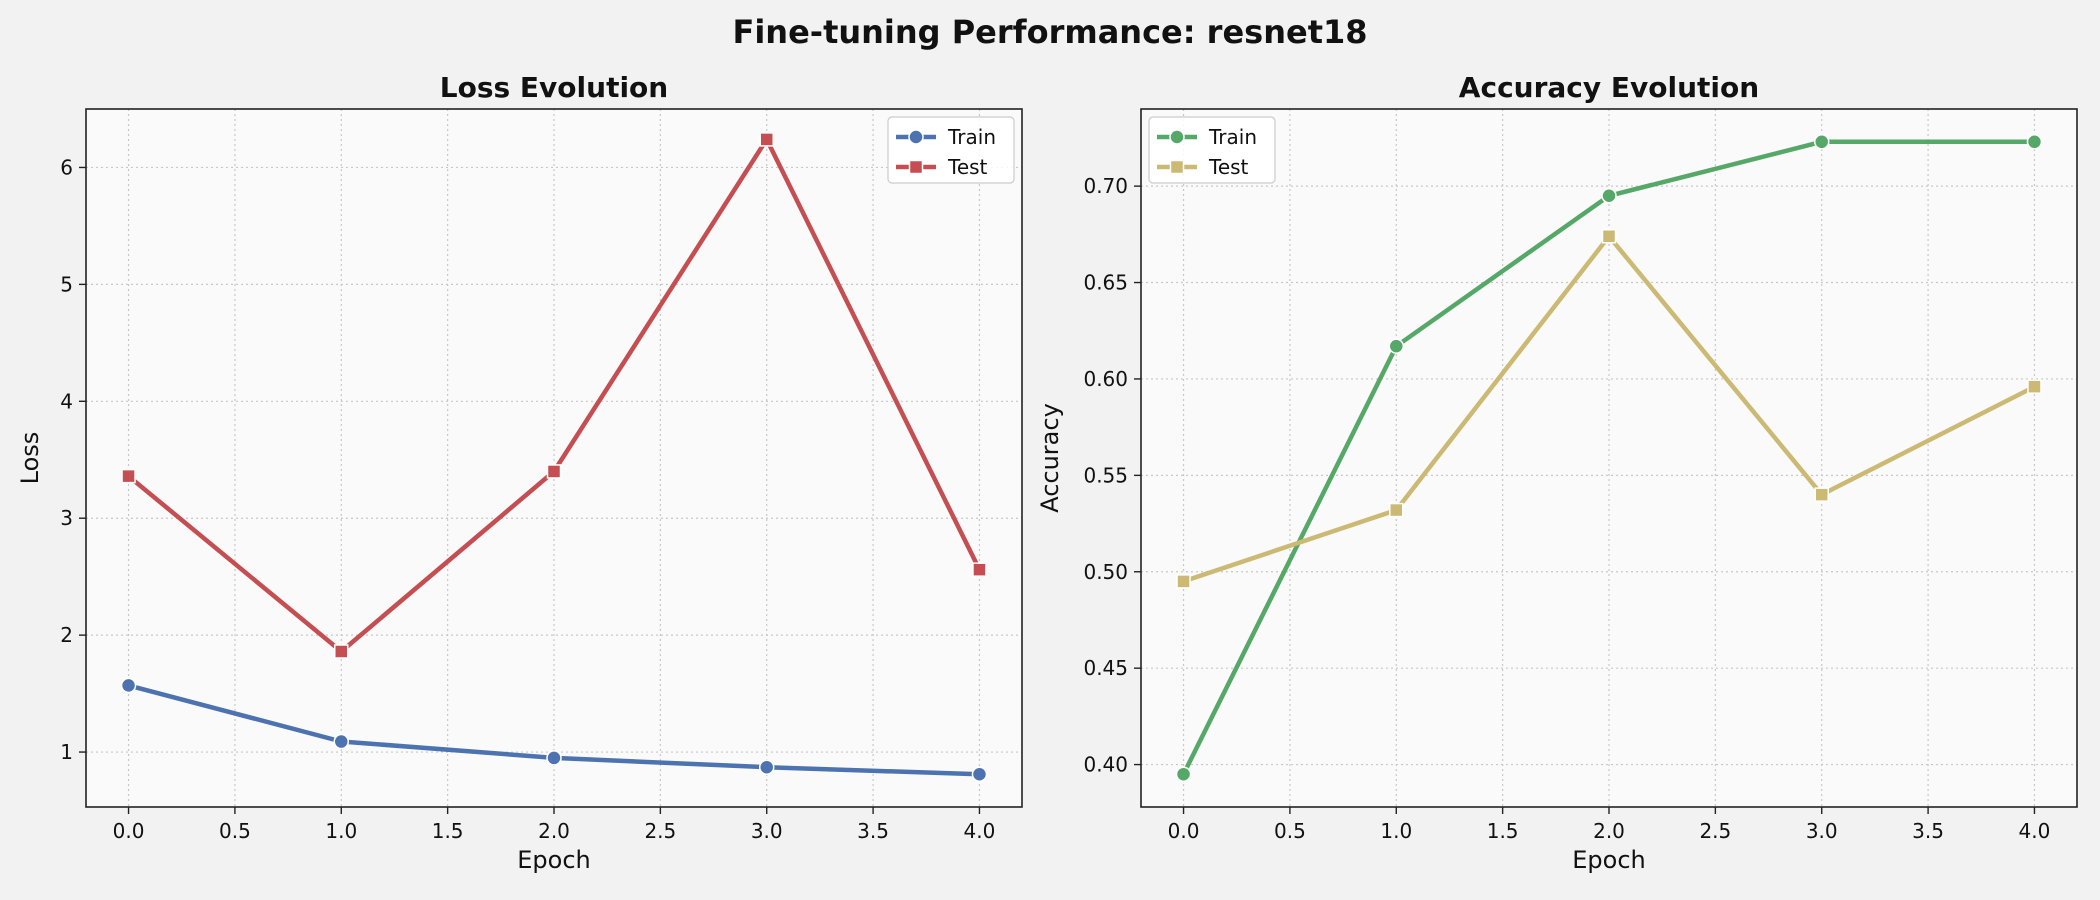  I want to click on figure-title: Fine-tuning Performance: resnet18, so click(1049, 32).